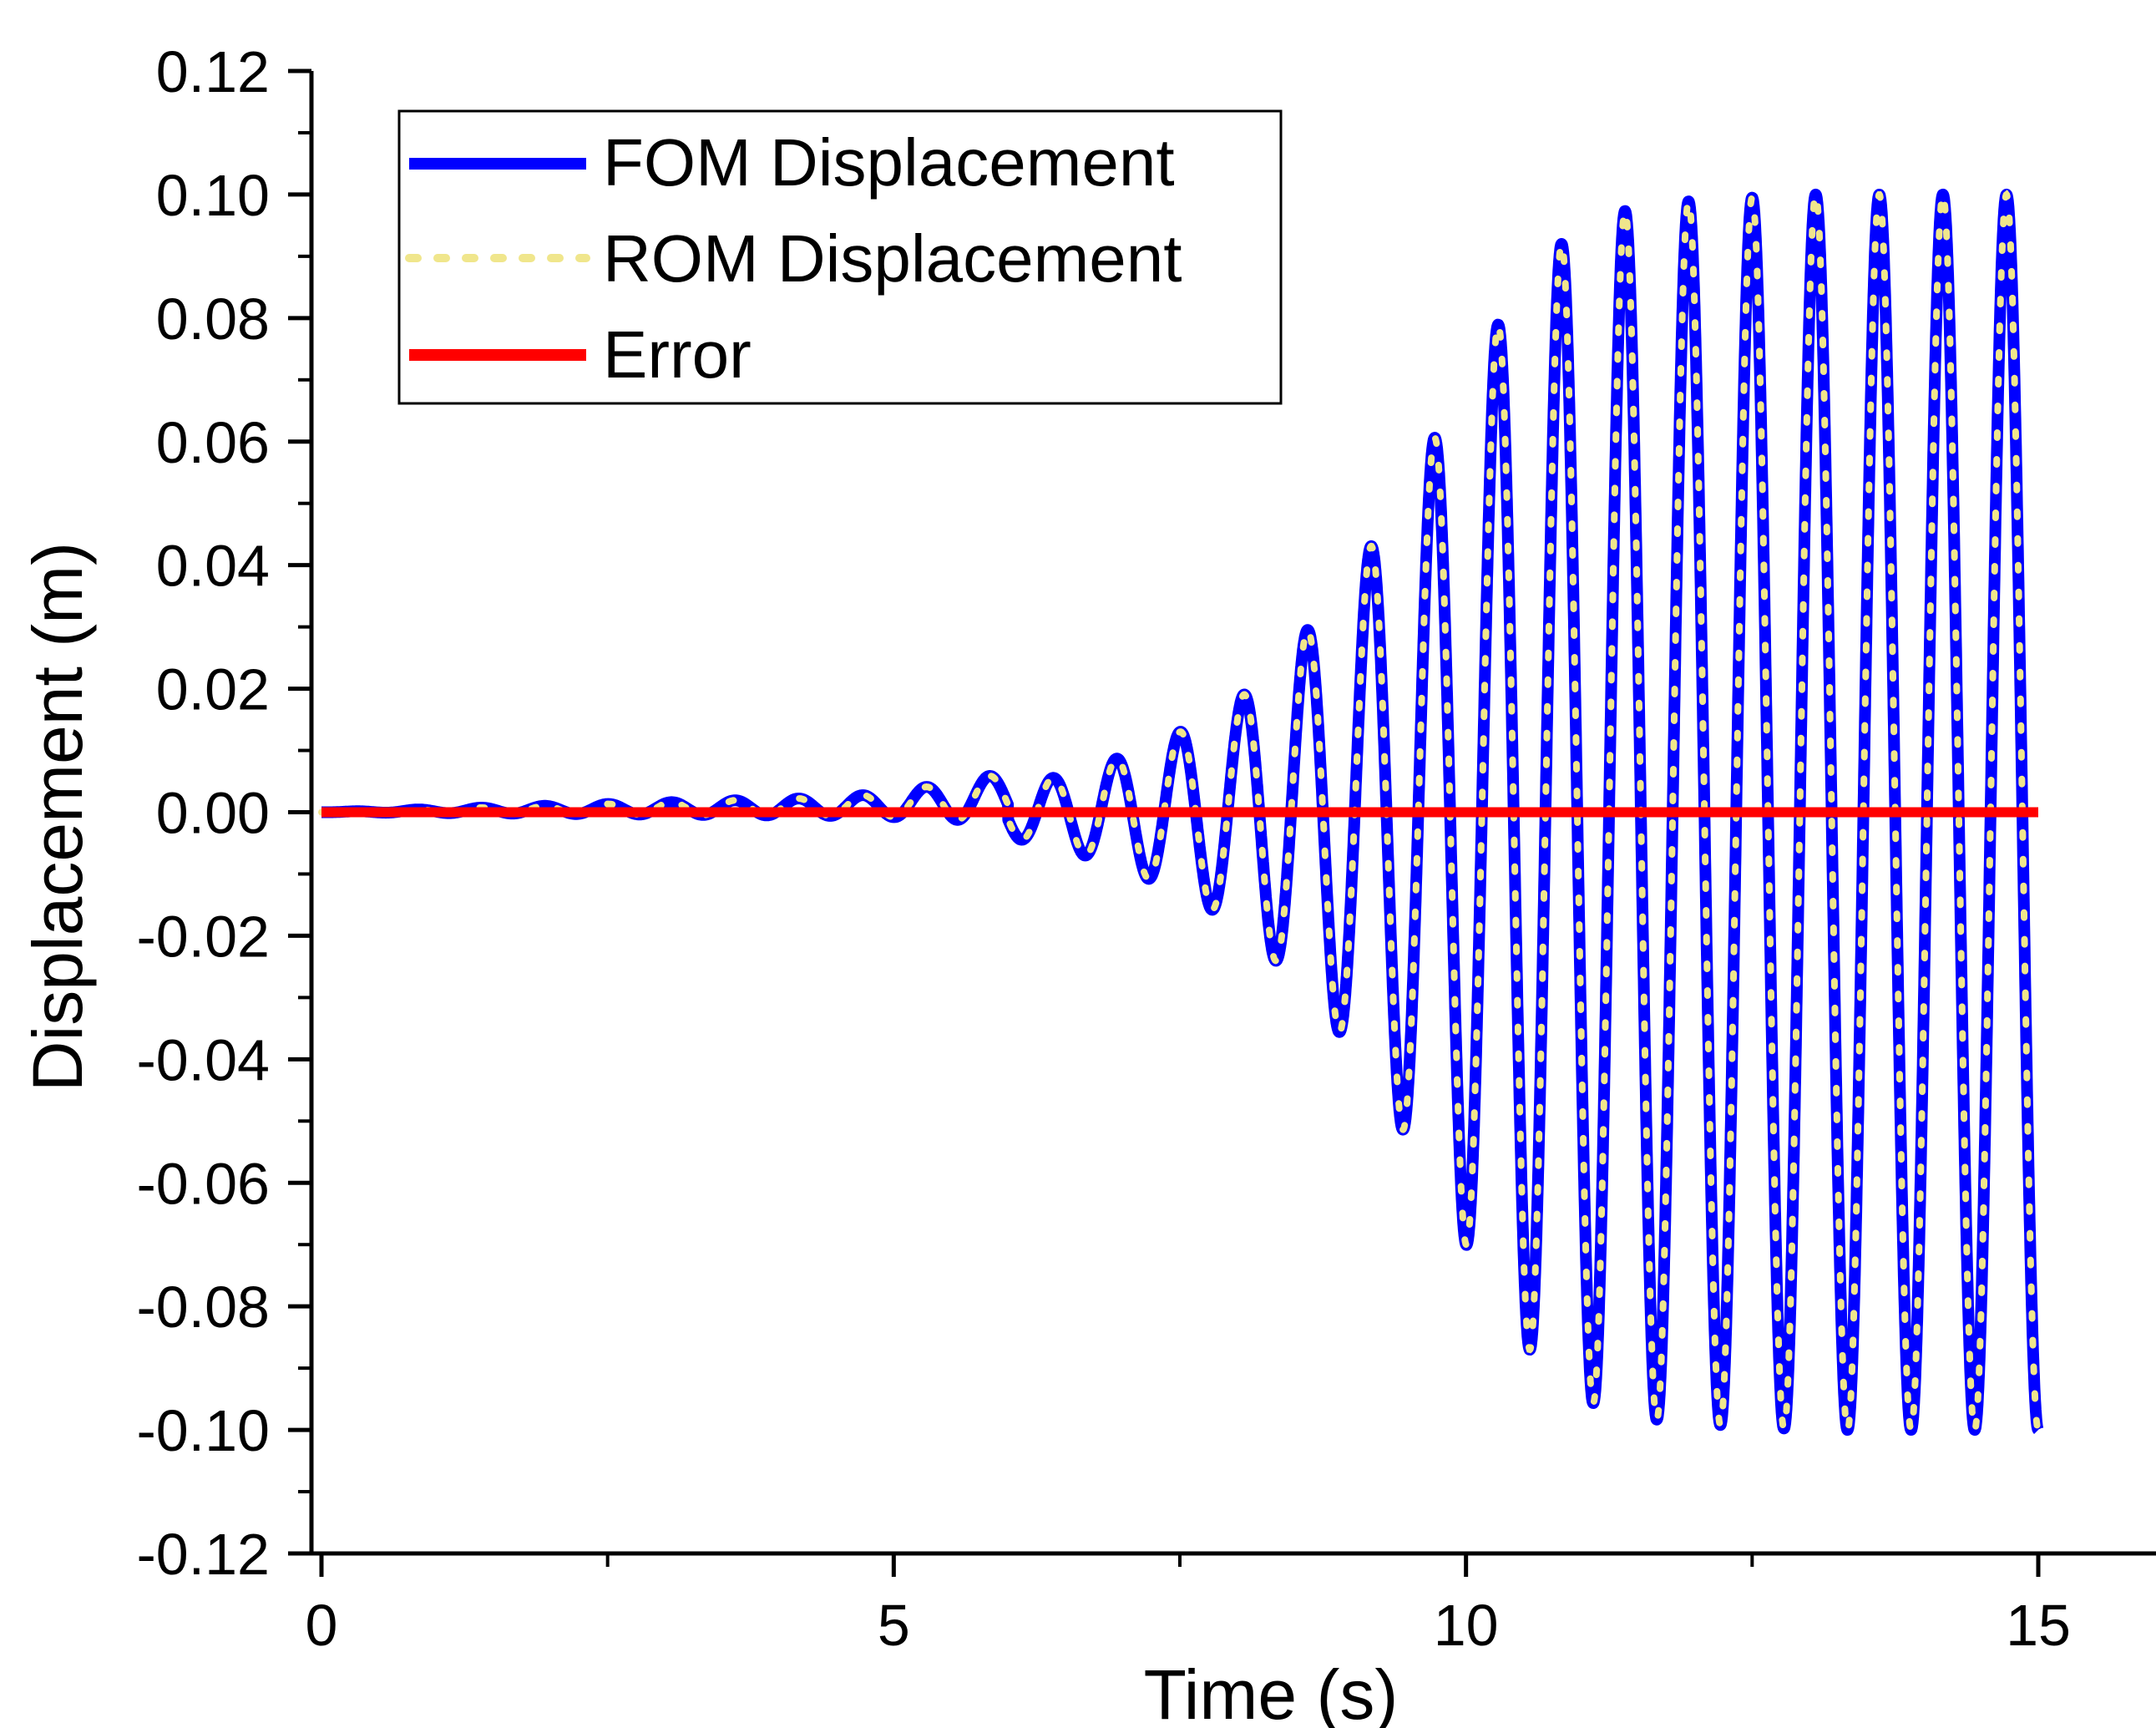 This screenshot has width=2156, height=1728. What do you see at coordinates (213, 319) in the screenshot?
I see `y-tick-label: 0.08` at bounding box center [213, 319].